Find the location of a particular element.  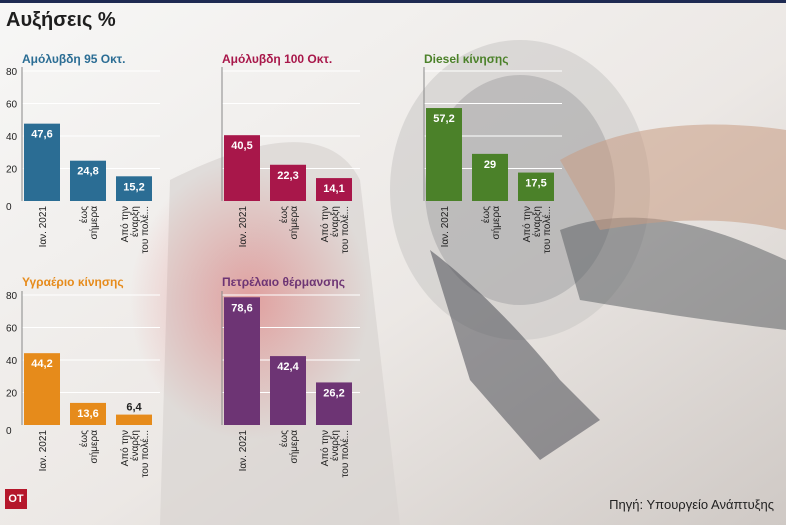

bar-value-label: 22,3 is located at coordinates (287, 176).